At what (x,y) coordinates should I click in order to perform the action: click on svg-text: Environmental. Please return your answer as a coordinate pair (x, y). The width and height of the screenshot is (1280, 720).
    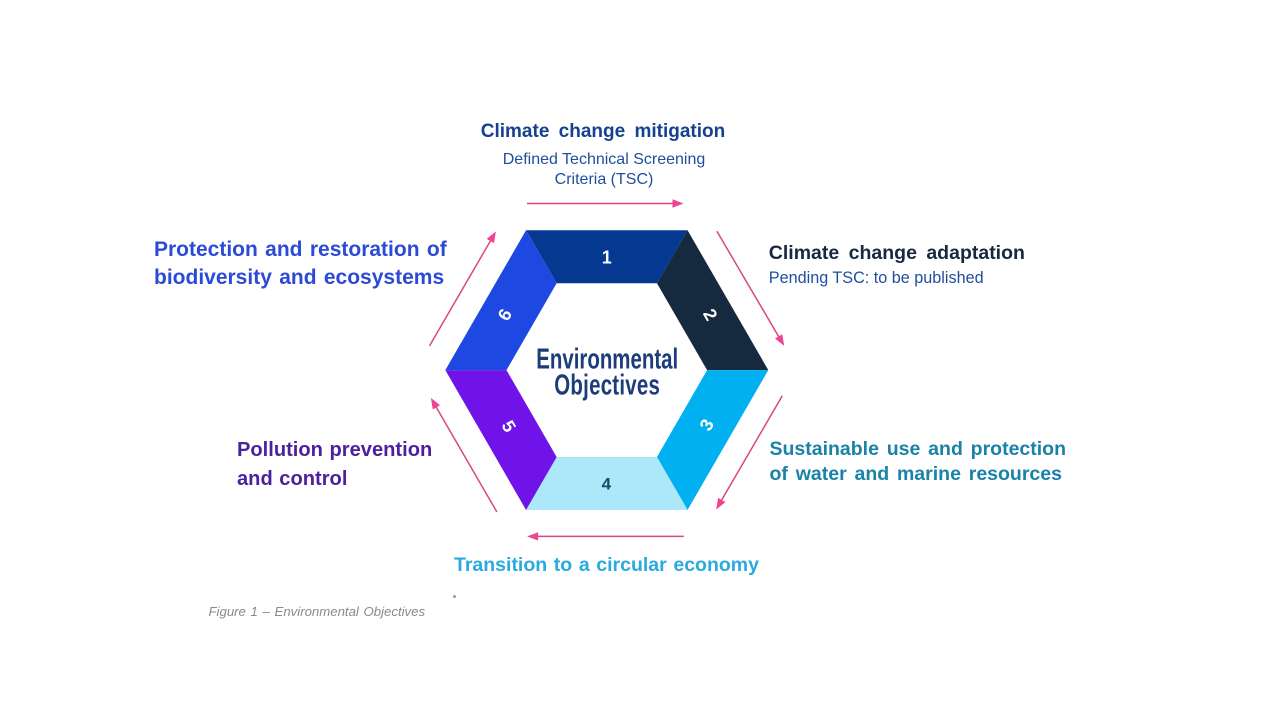
    Looking at the image, I should click on (607, 359).